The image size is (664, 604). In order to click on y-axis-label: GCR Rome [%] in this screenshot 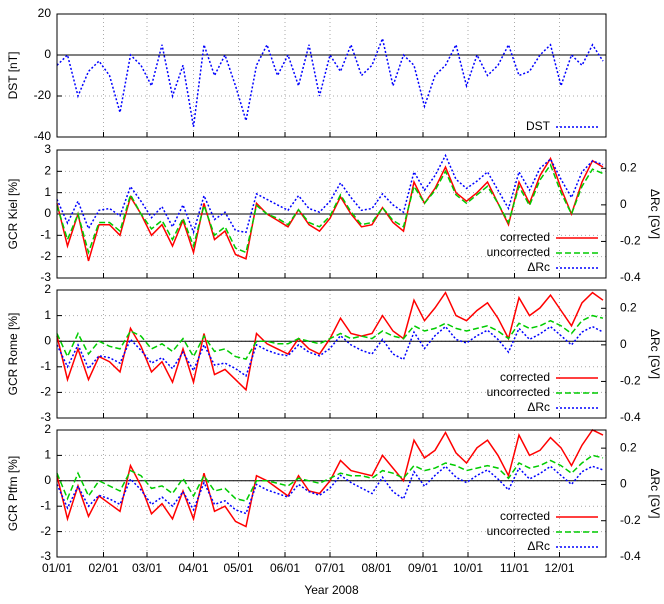, I will do `click(13, 354)`.